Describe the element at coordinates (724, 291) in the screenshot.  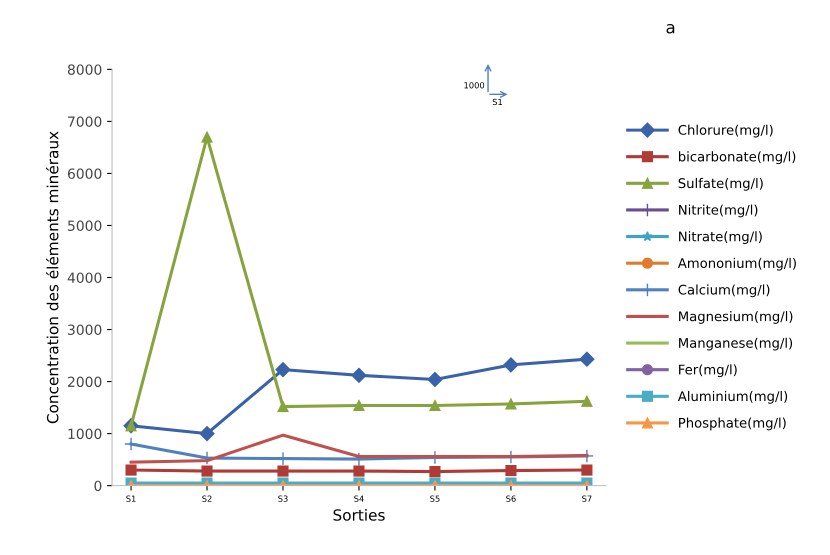
I see `legend-label: Calcium(mg/l)` at that location.